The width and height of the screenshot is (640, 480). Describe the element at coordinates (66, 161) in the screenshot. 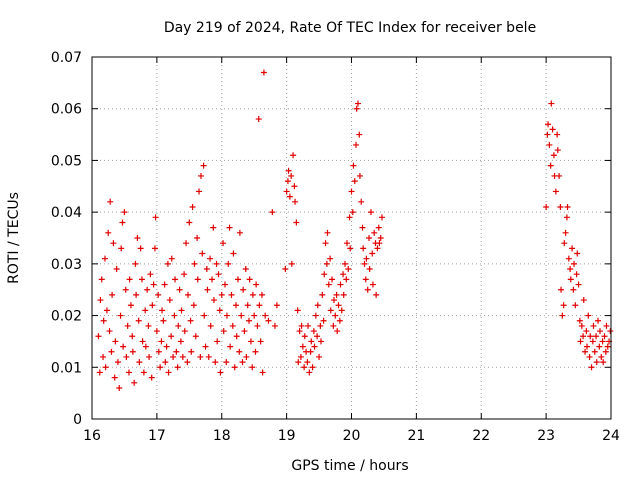

I see `y-tick-label: 0.05` at that location.